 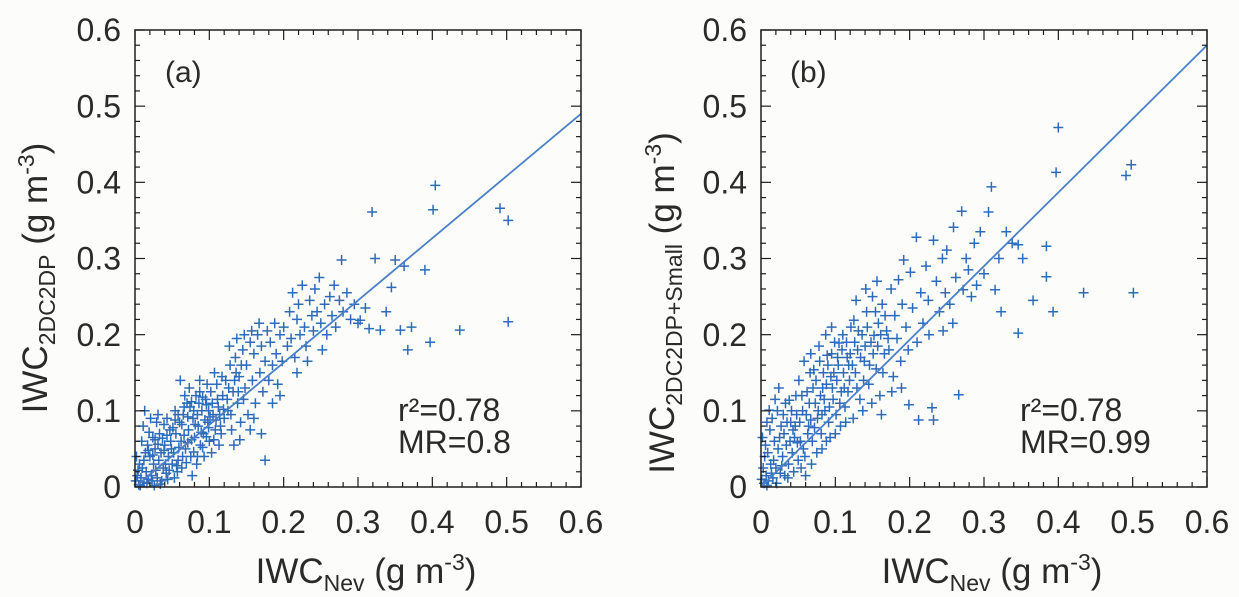 I want to click on x-axis-title: IWCNev (g m-3), so click(x=992, y=572).